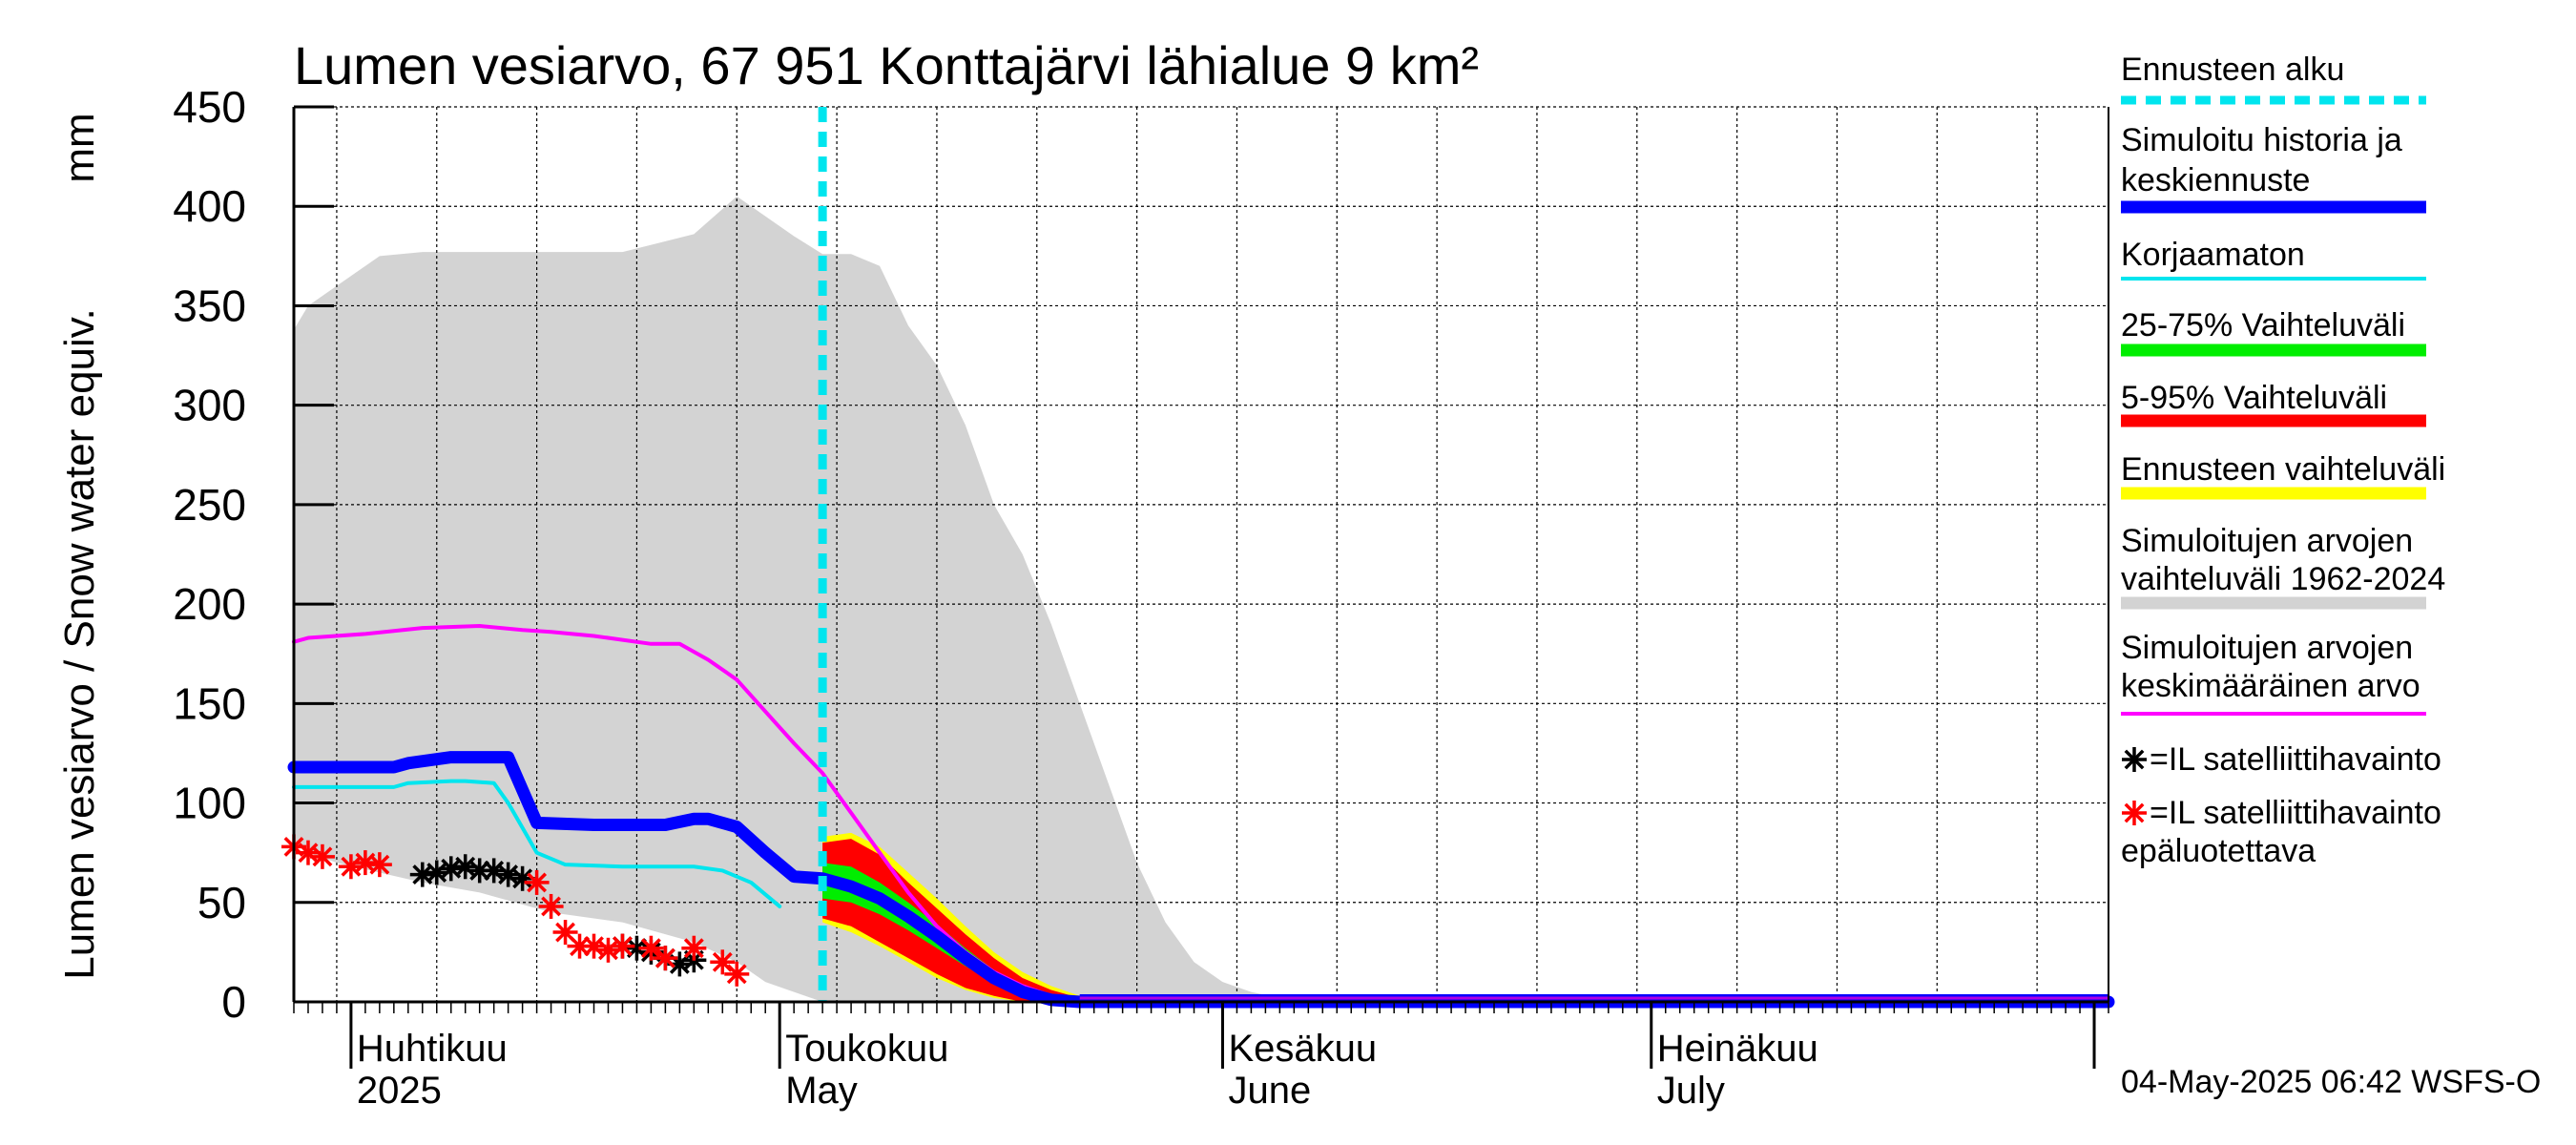 This screenshot has width=2576, height=1145. I want to click on x-tick-label-sub: July, so click(1691, 1091).